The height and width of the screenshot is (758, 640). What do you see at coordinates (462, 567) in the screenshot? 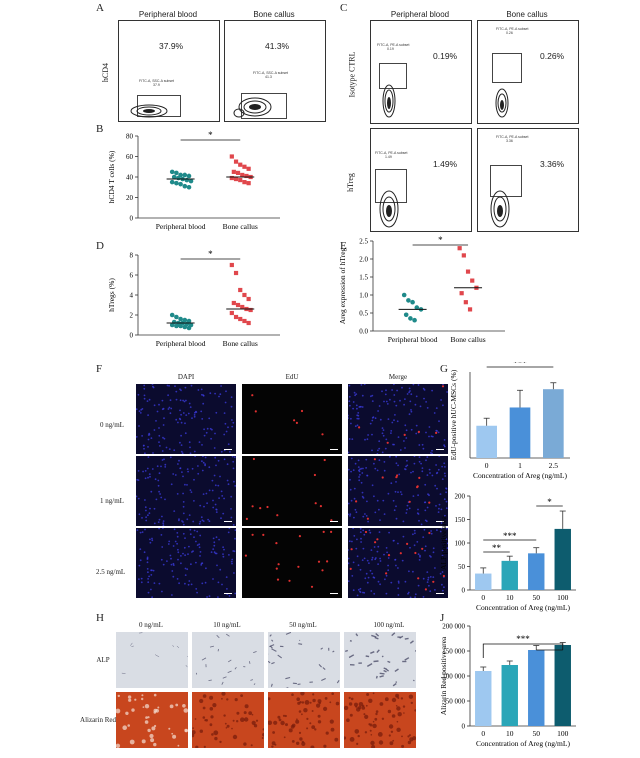
I see `y-tick-label: 50` at bounding box center [462, 567].